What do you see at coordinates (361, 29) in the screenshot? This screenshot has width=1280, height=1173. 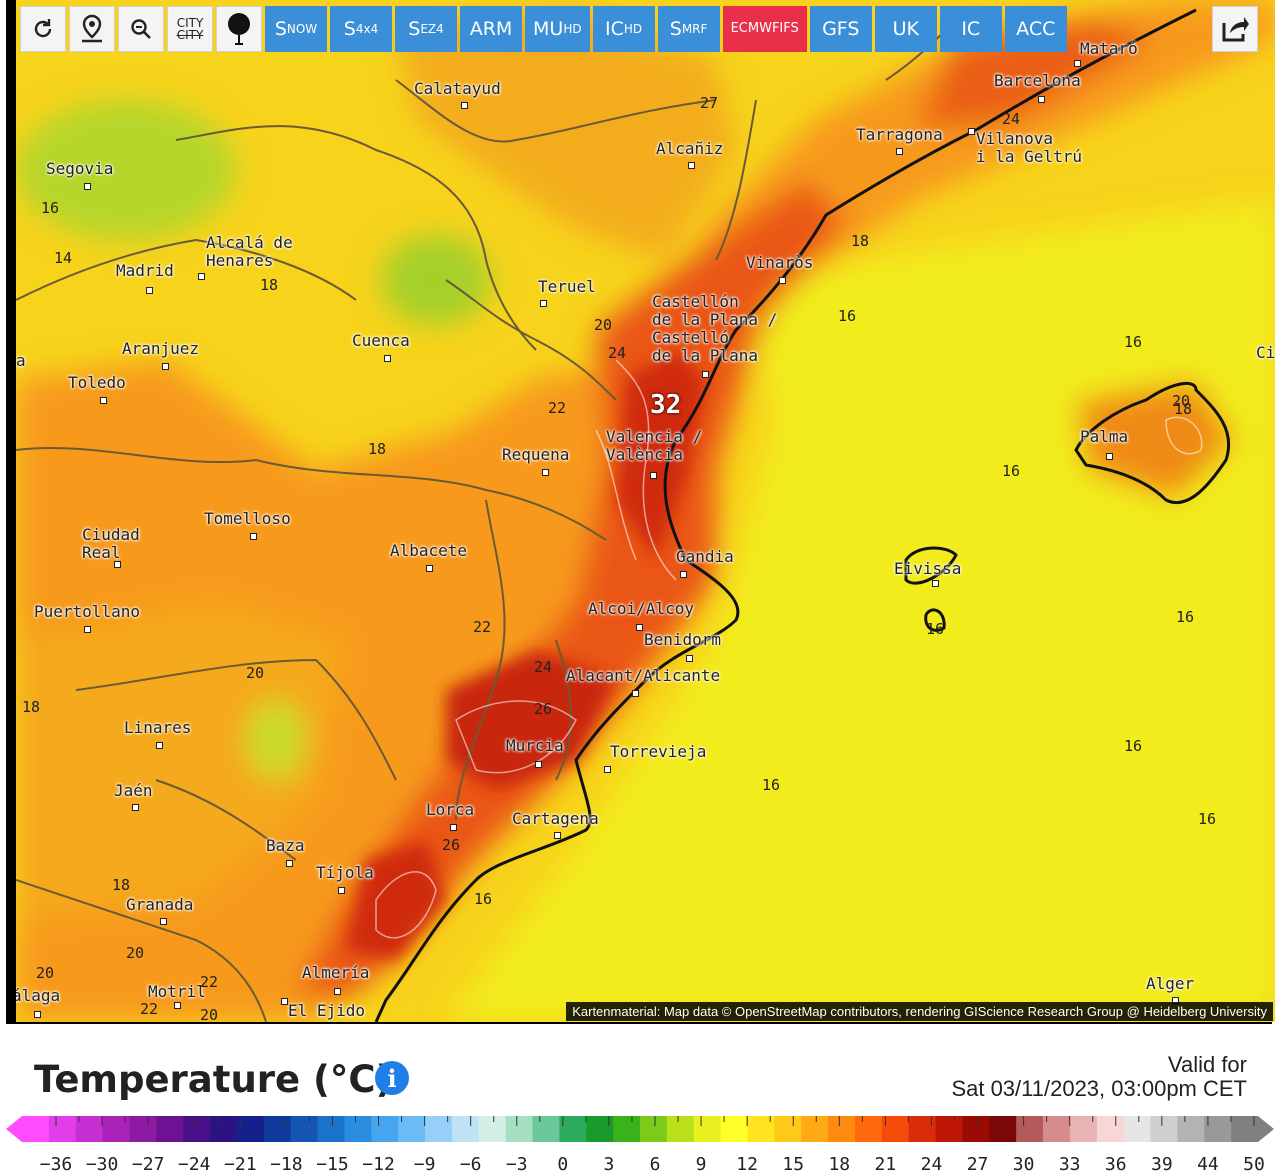 I see `model-button-s4x4: S 4x4` at bounding box center [361, 29].